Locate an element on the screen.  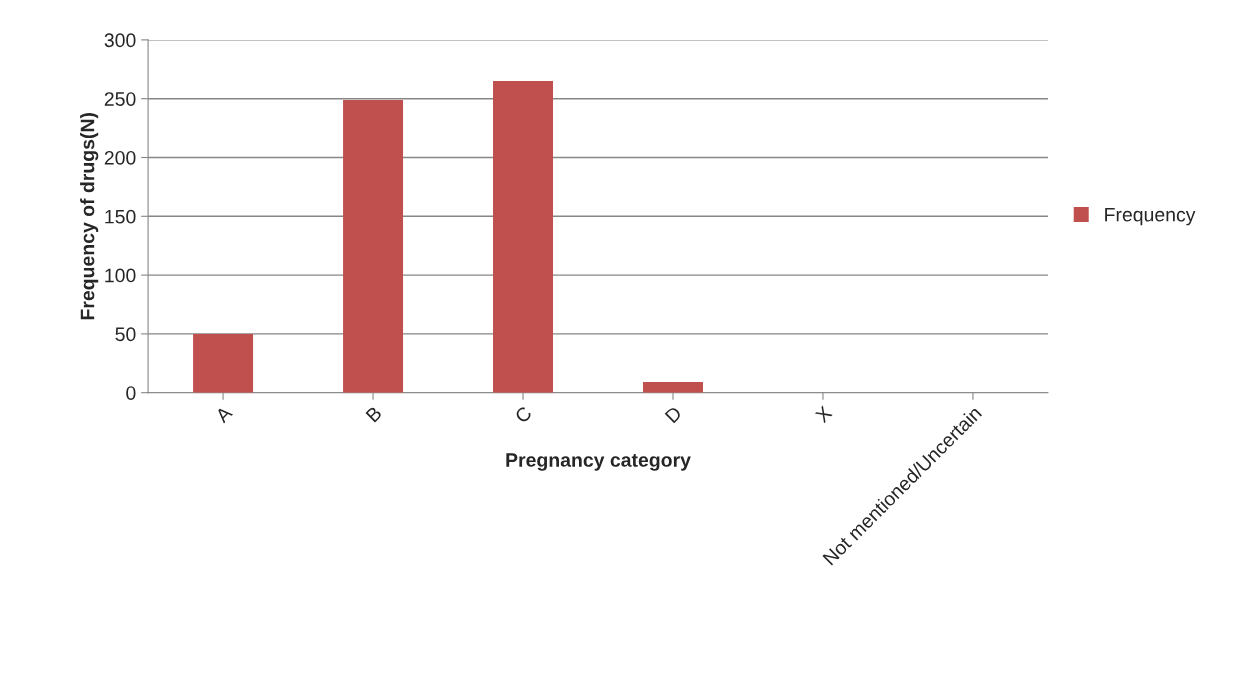
x-tick-label: B is located at coordinates (374, 414).